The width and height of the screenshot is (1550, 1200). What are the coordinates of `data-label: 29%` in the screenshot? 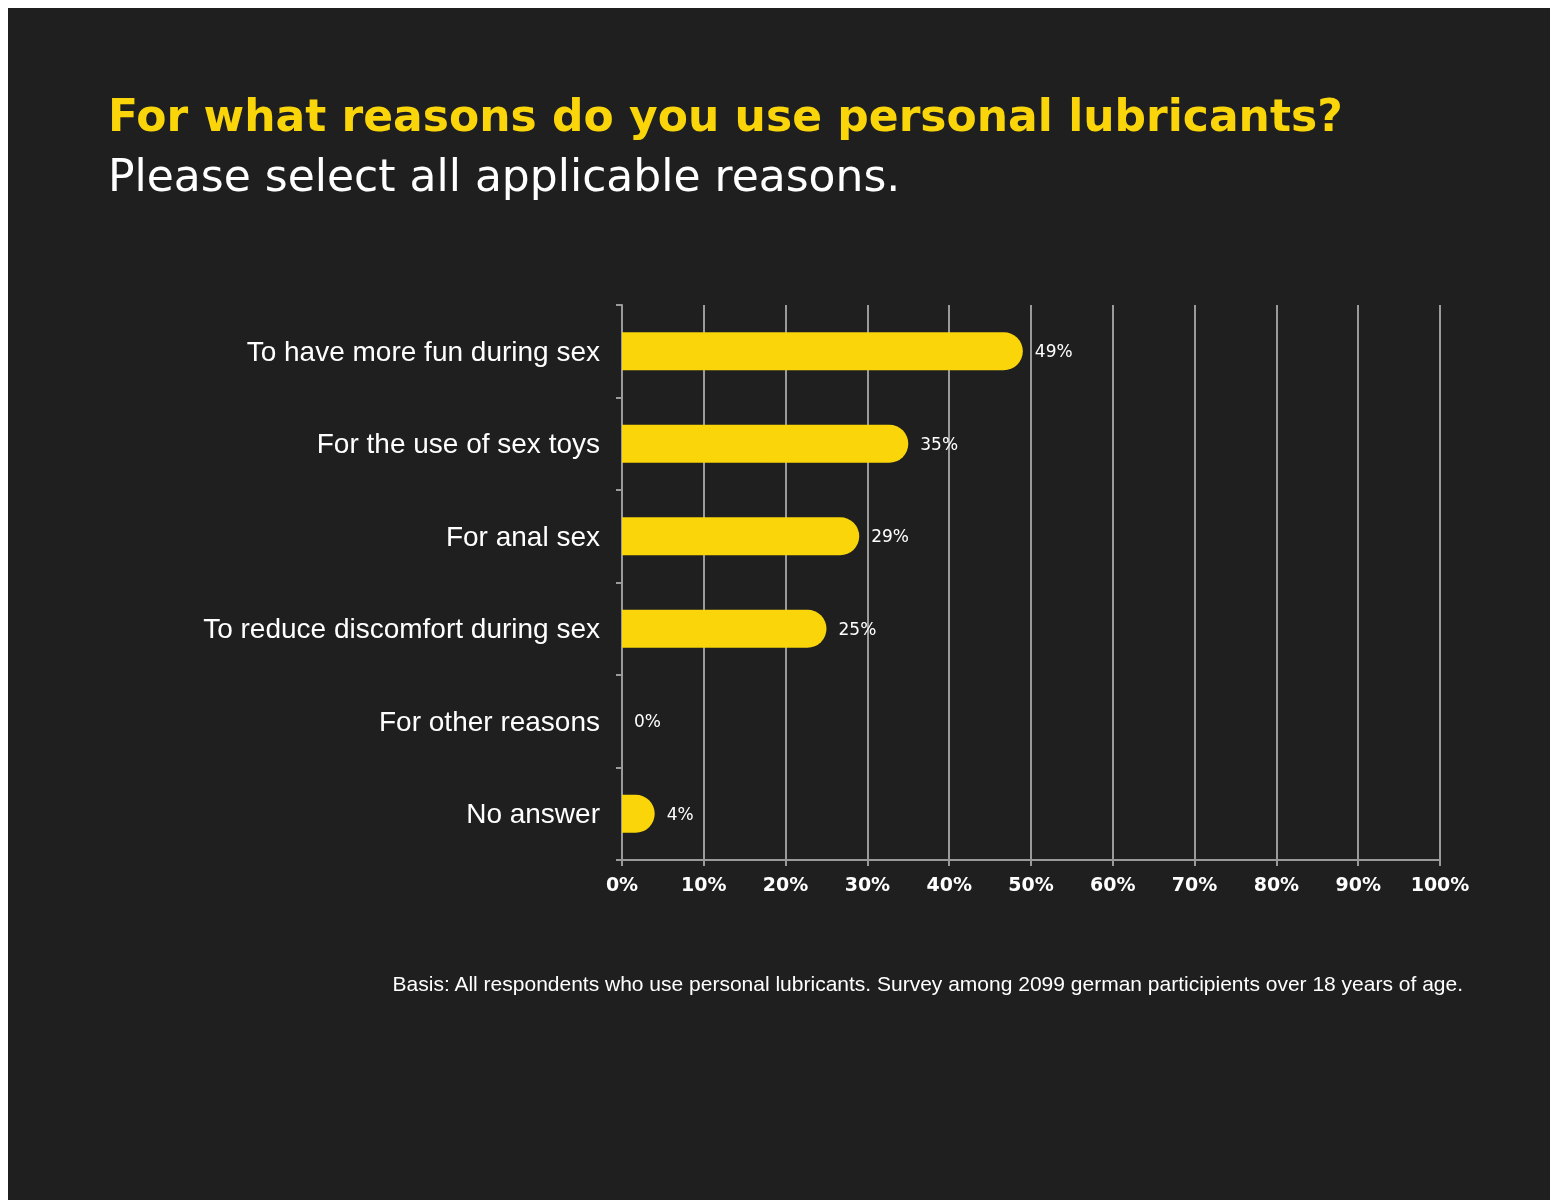 It's located at (890, 536).